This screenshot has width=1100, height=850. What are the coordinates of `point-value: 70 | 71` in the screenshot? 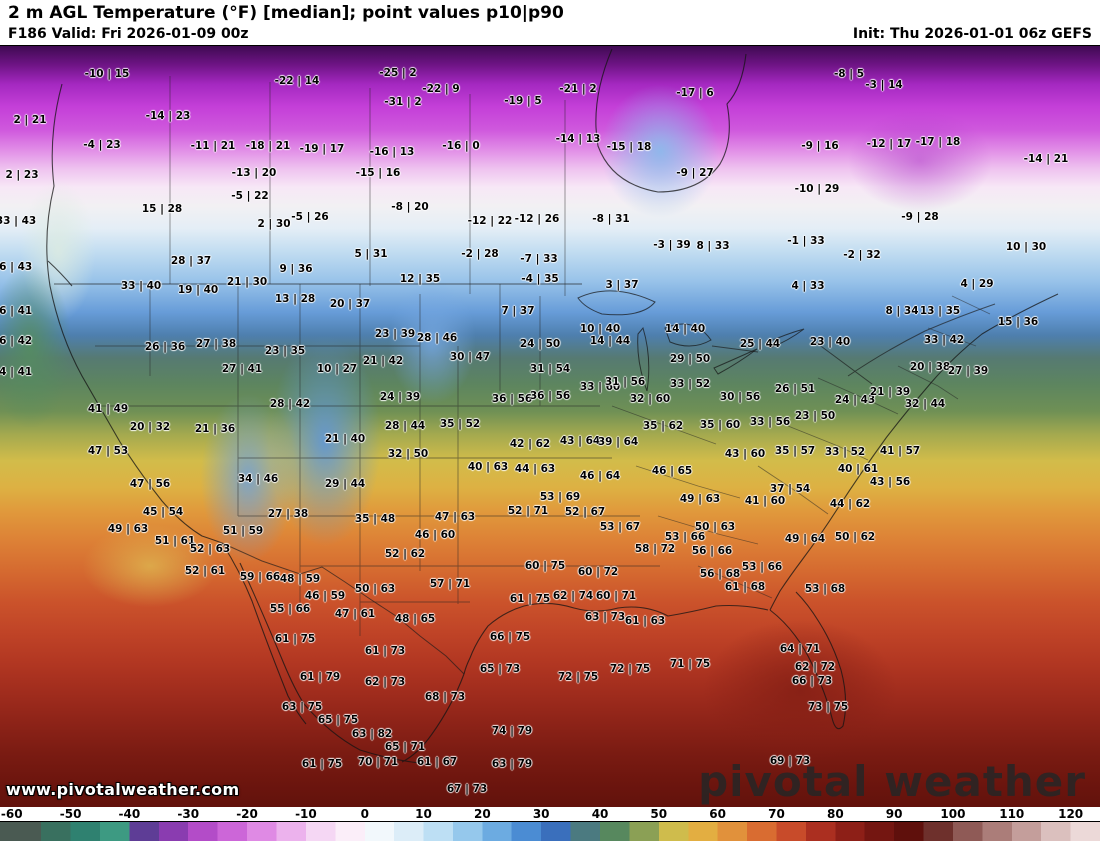 It's located at (378, 761).